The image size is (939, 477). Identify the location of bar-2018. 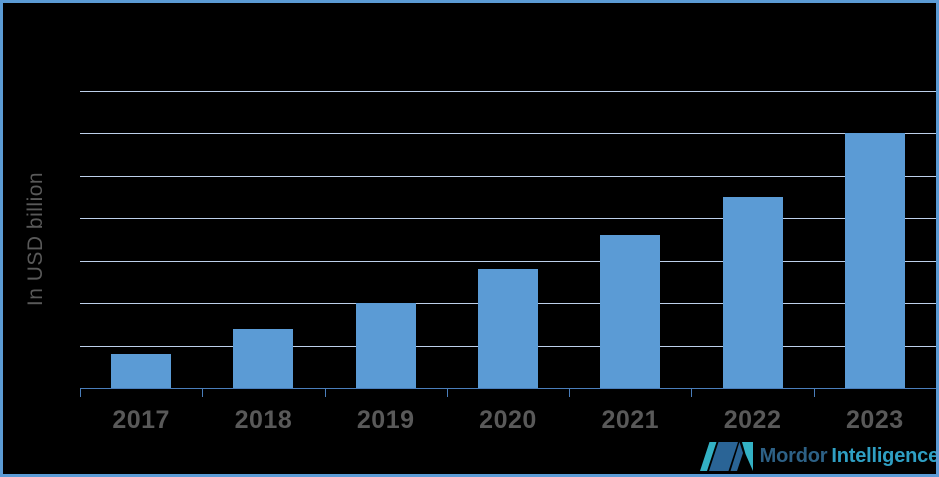
(263, 358).